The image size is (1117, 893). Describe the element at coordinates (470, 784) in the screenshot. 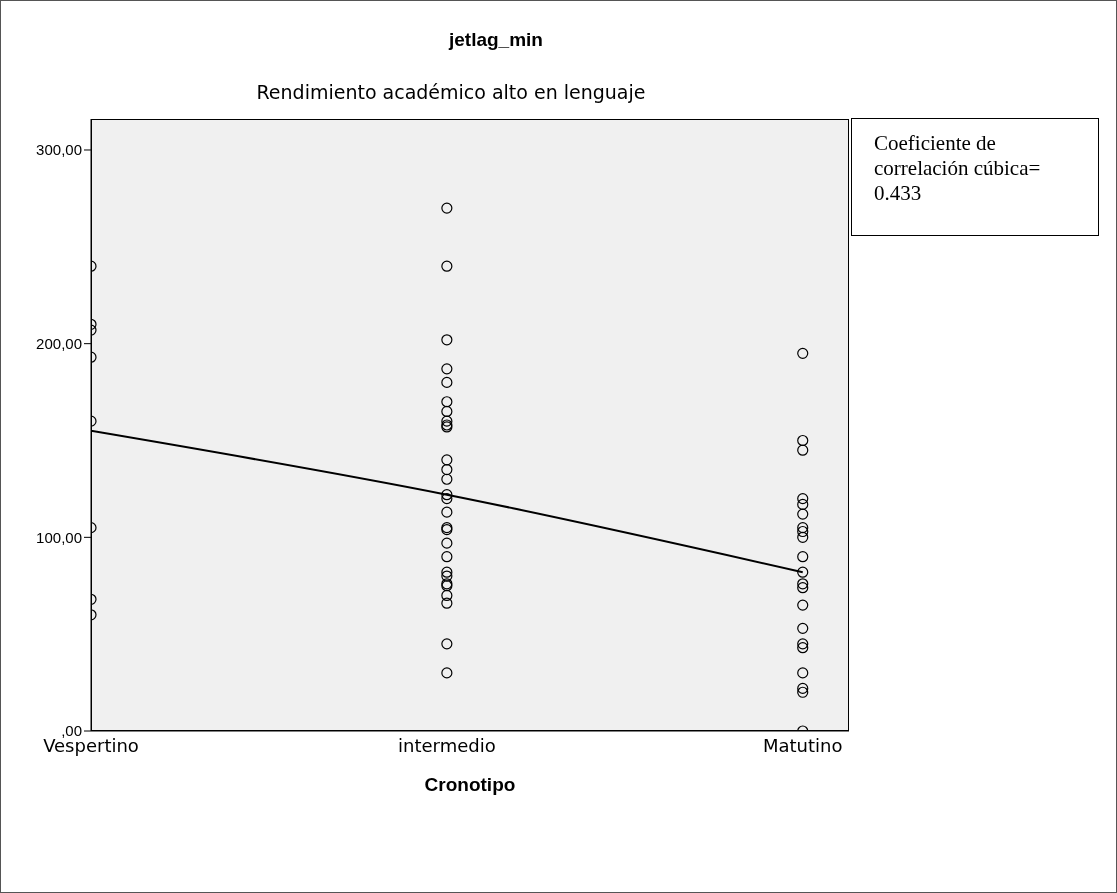

I see `x-axis-title: Cronotipo` at that location.